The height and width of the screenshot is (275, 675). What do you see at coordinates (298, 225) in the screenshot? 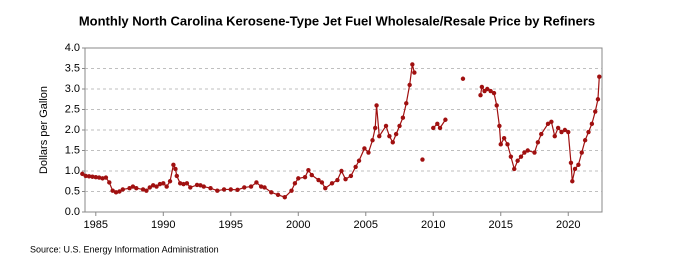
I see `x-tick-label: 2000` at bounding box center [298, 225].